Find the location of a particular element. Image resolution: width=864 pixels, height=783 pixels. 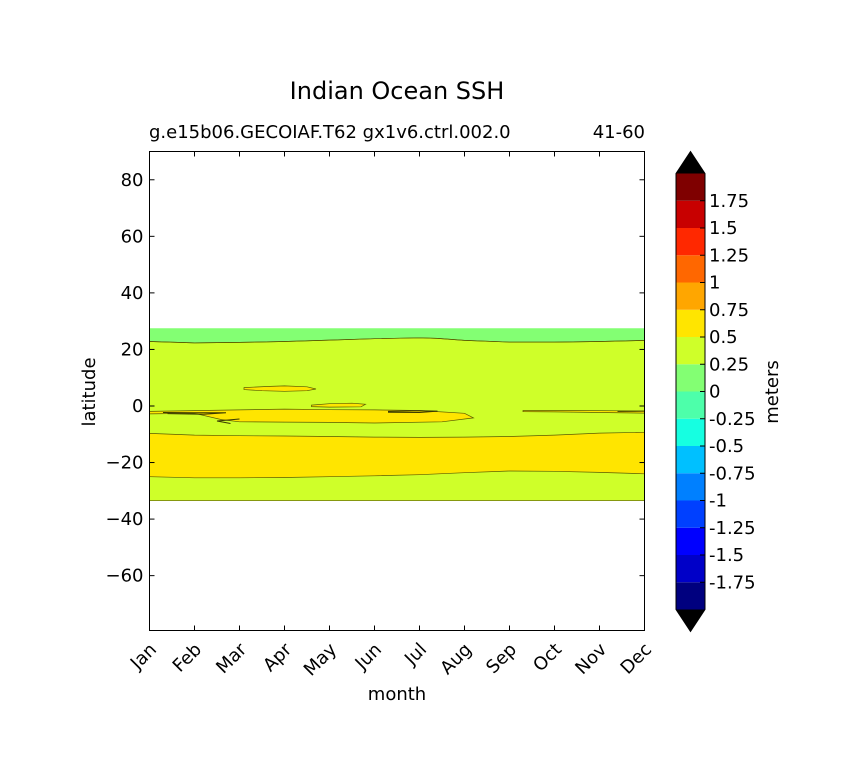

colorbar-tick-label: -0.25 is located at coordinates (732, 419).